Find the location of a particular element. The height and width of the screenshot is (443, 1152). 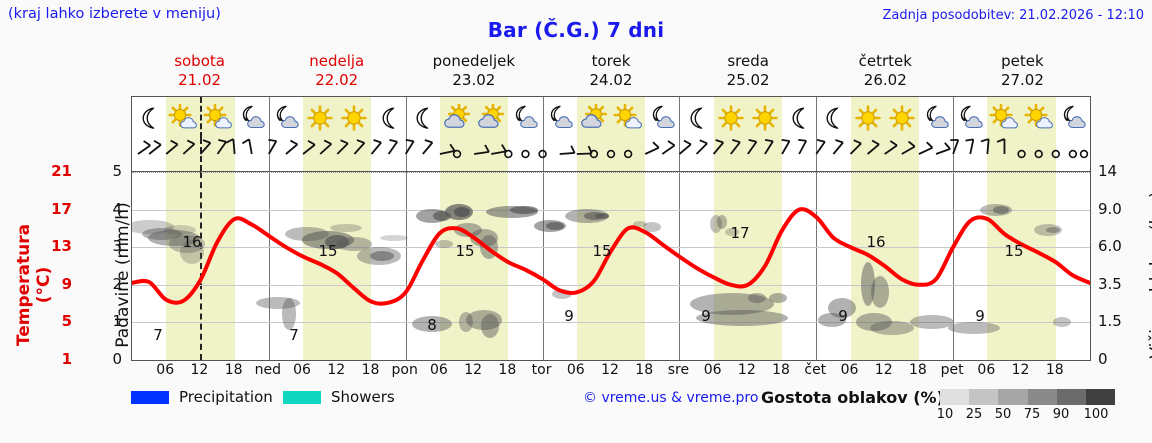

density-tick: 75 is located at coordinates (1032, 414).